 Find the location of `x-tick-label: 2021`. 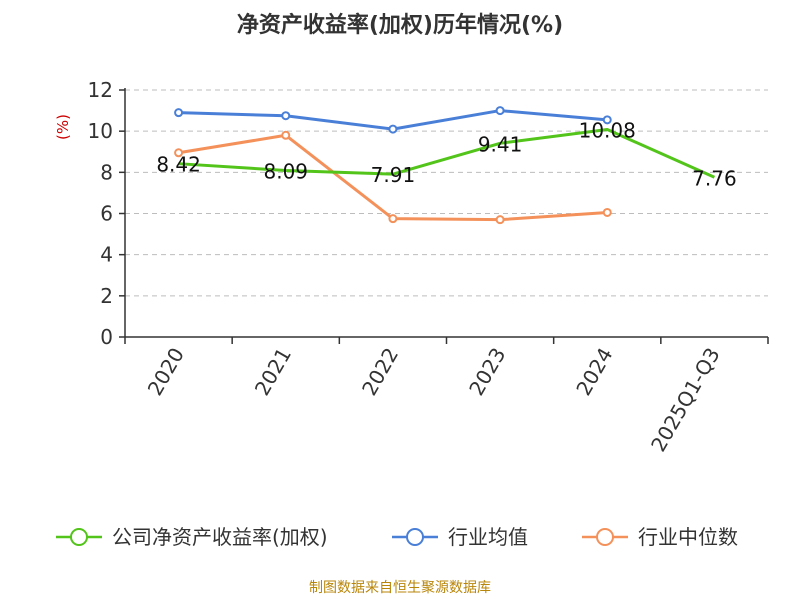

x-tick-label: 2021 is located at coordinates (273, 372).